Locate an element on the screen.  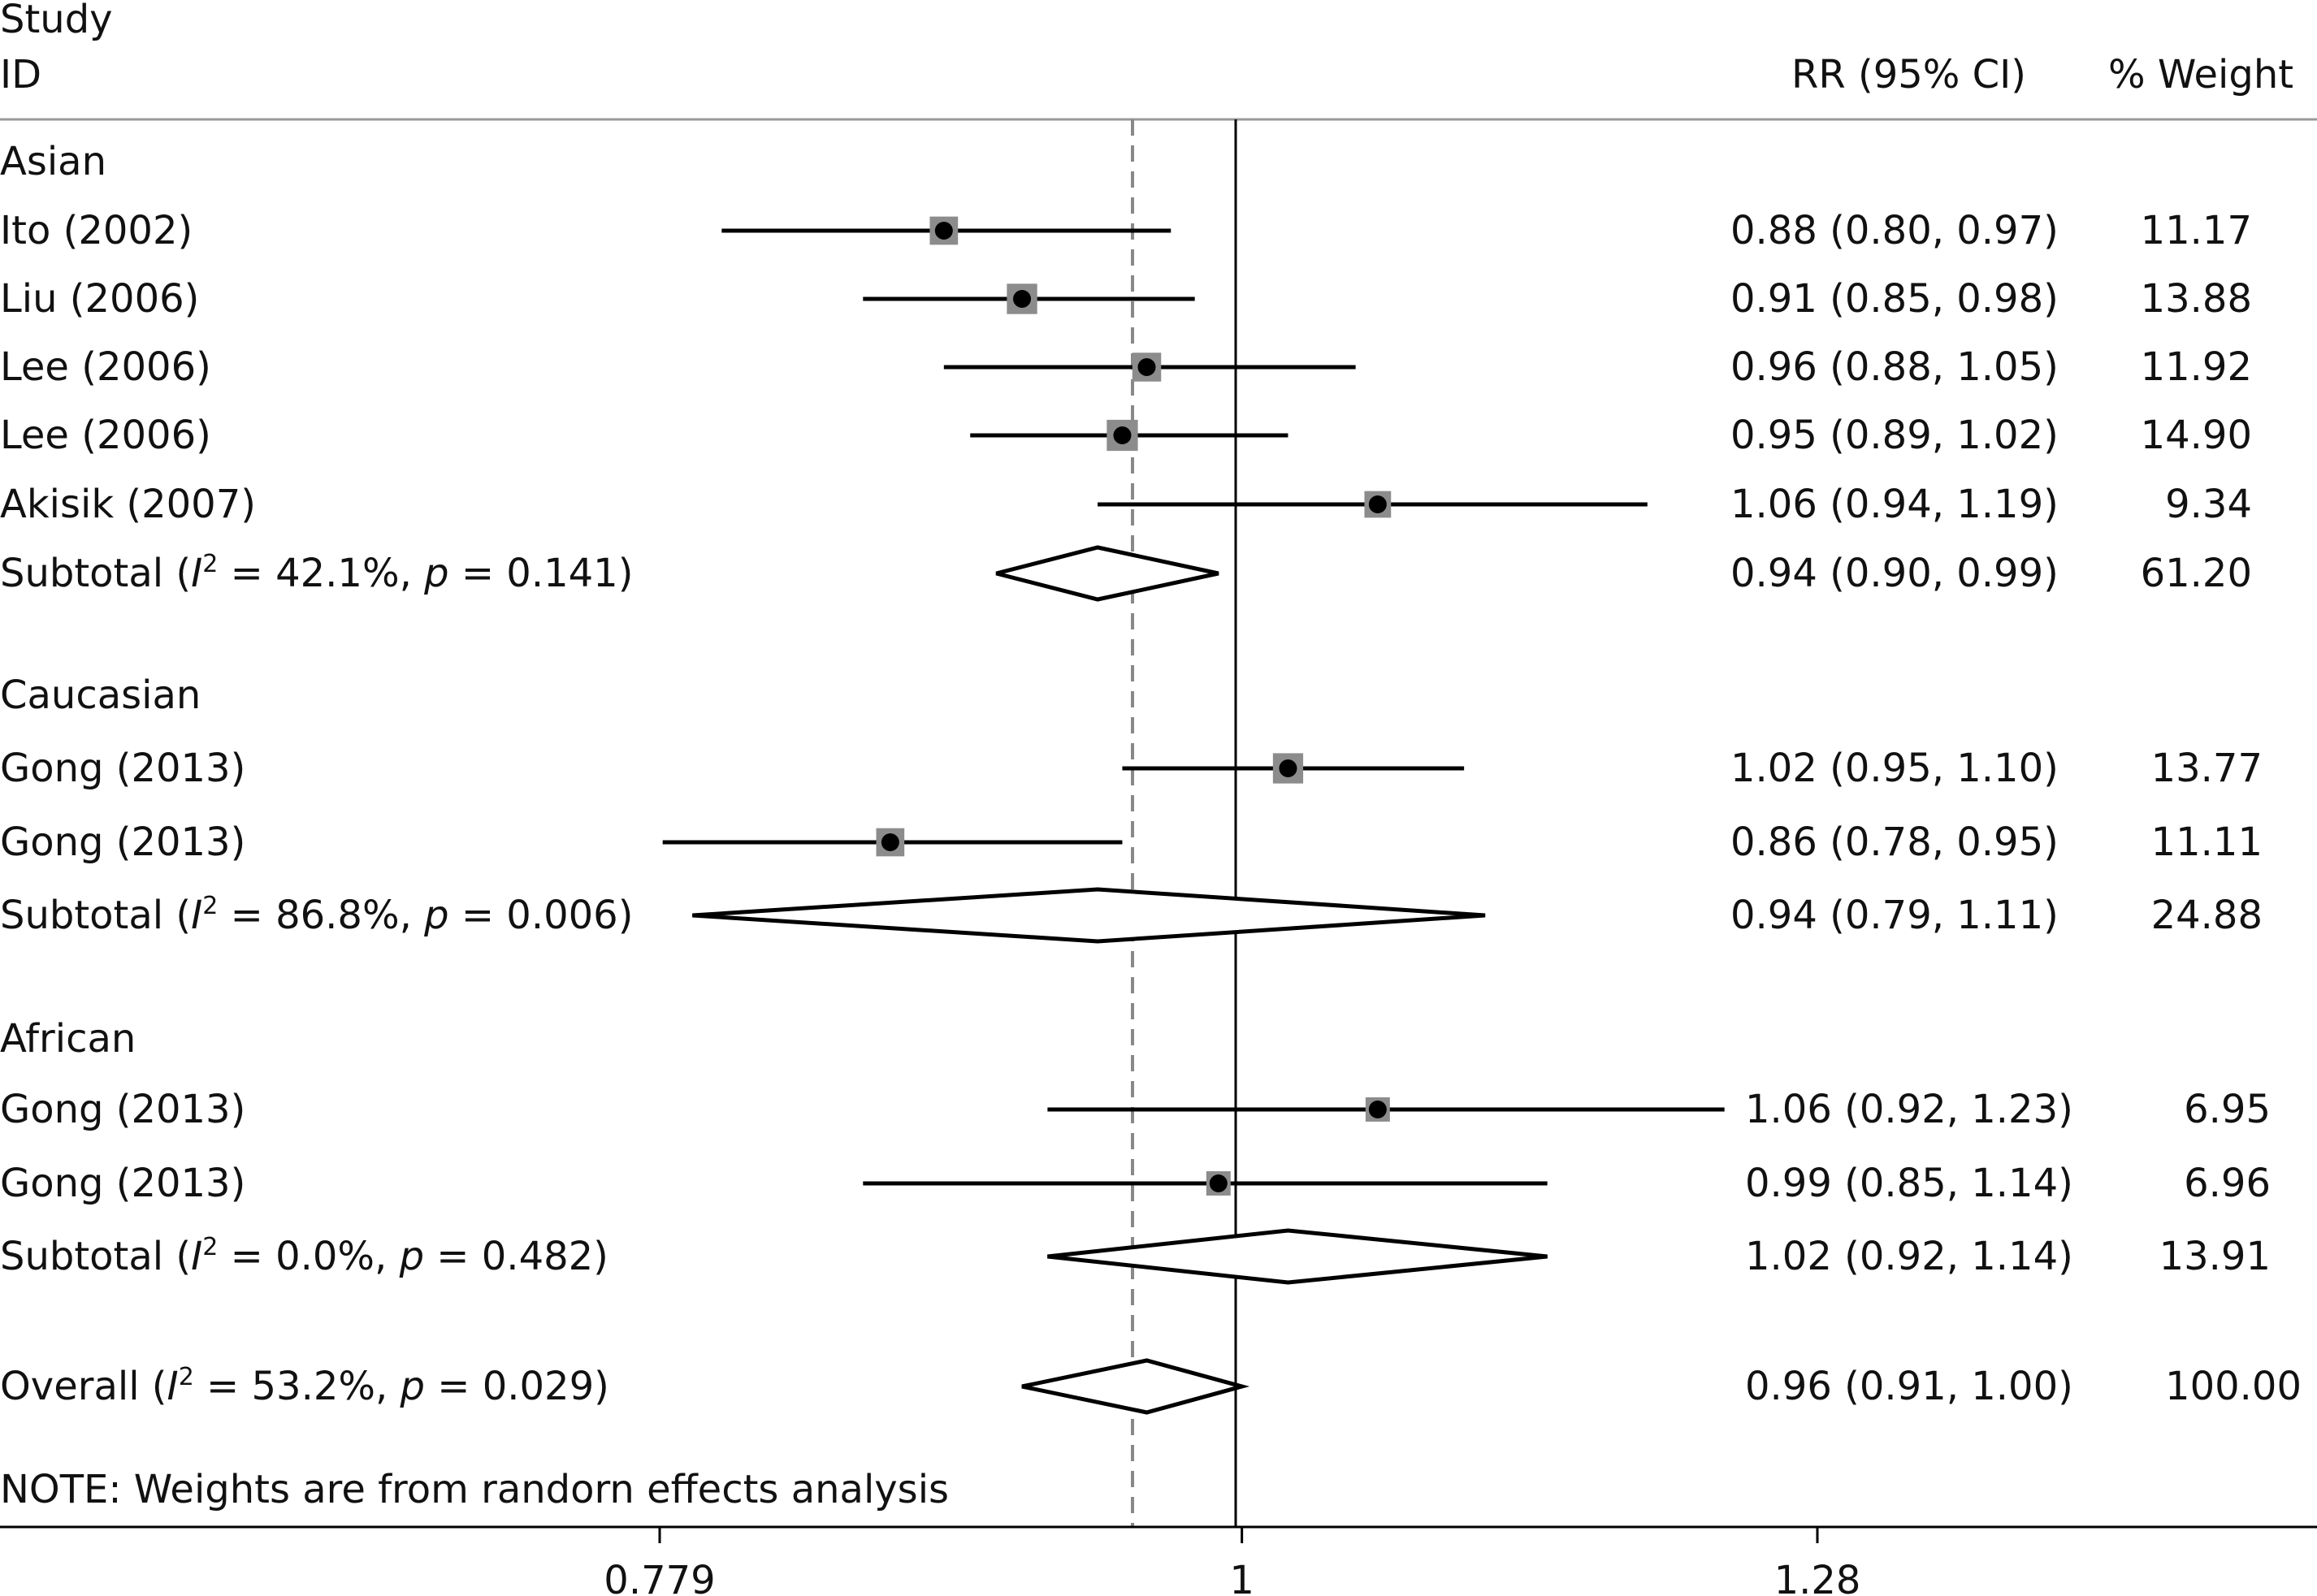
group-label: African is located at coordinates (68, 1039).